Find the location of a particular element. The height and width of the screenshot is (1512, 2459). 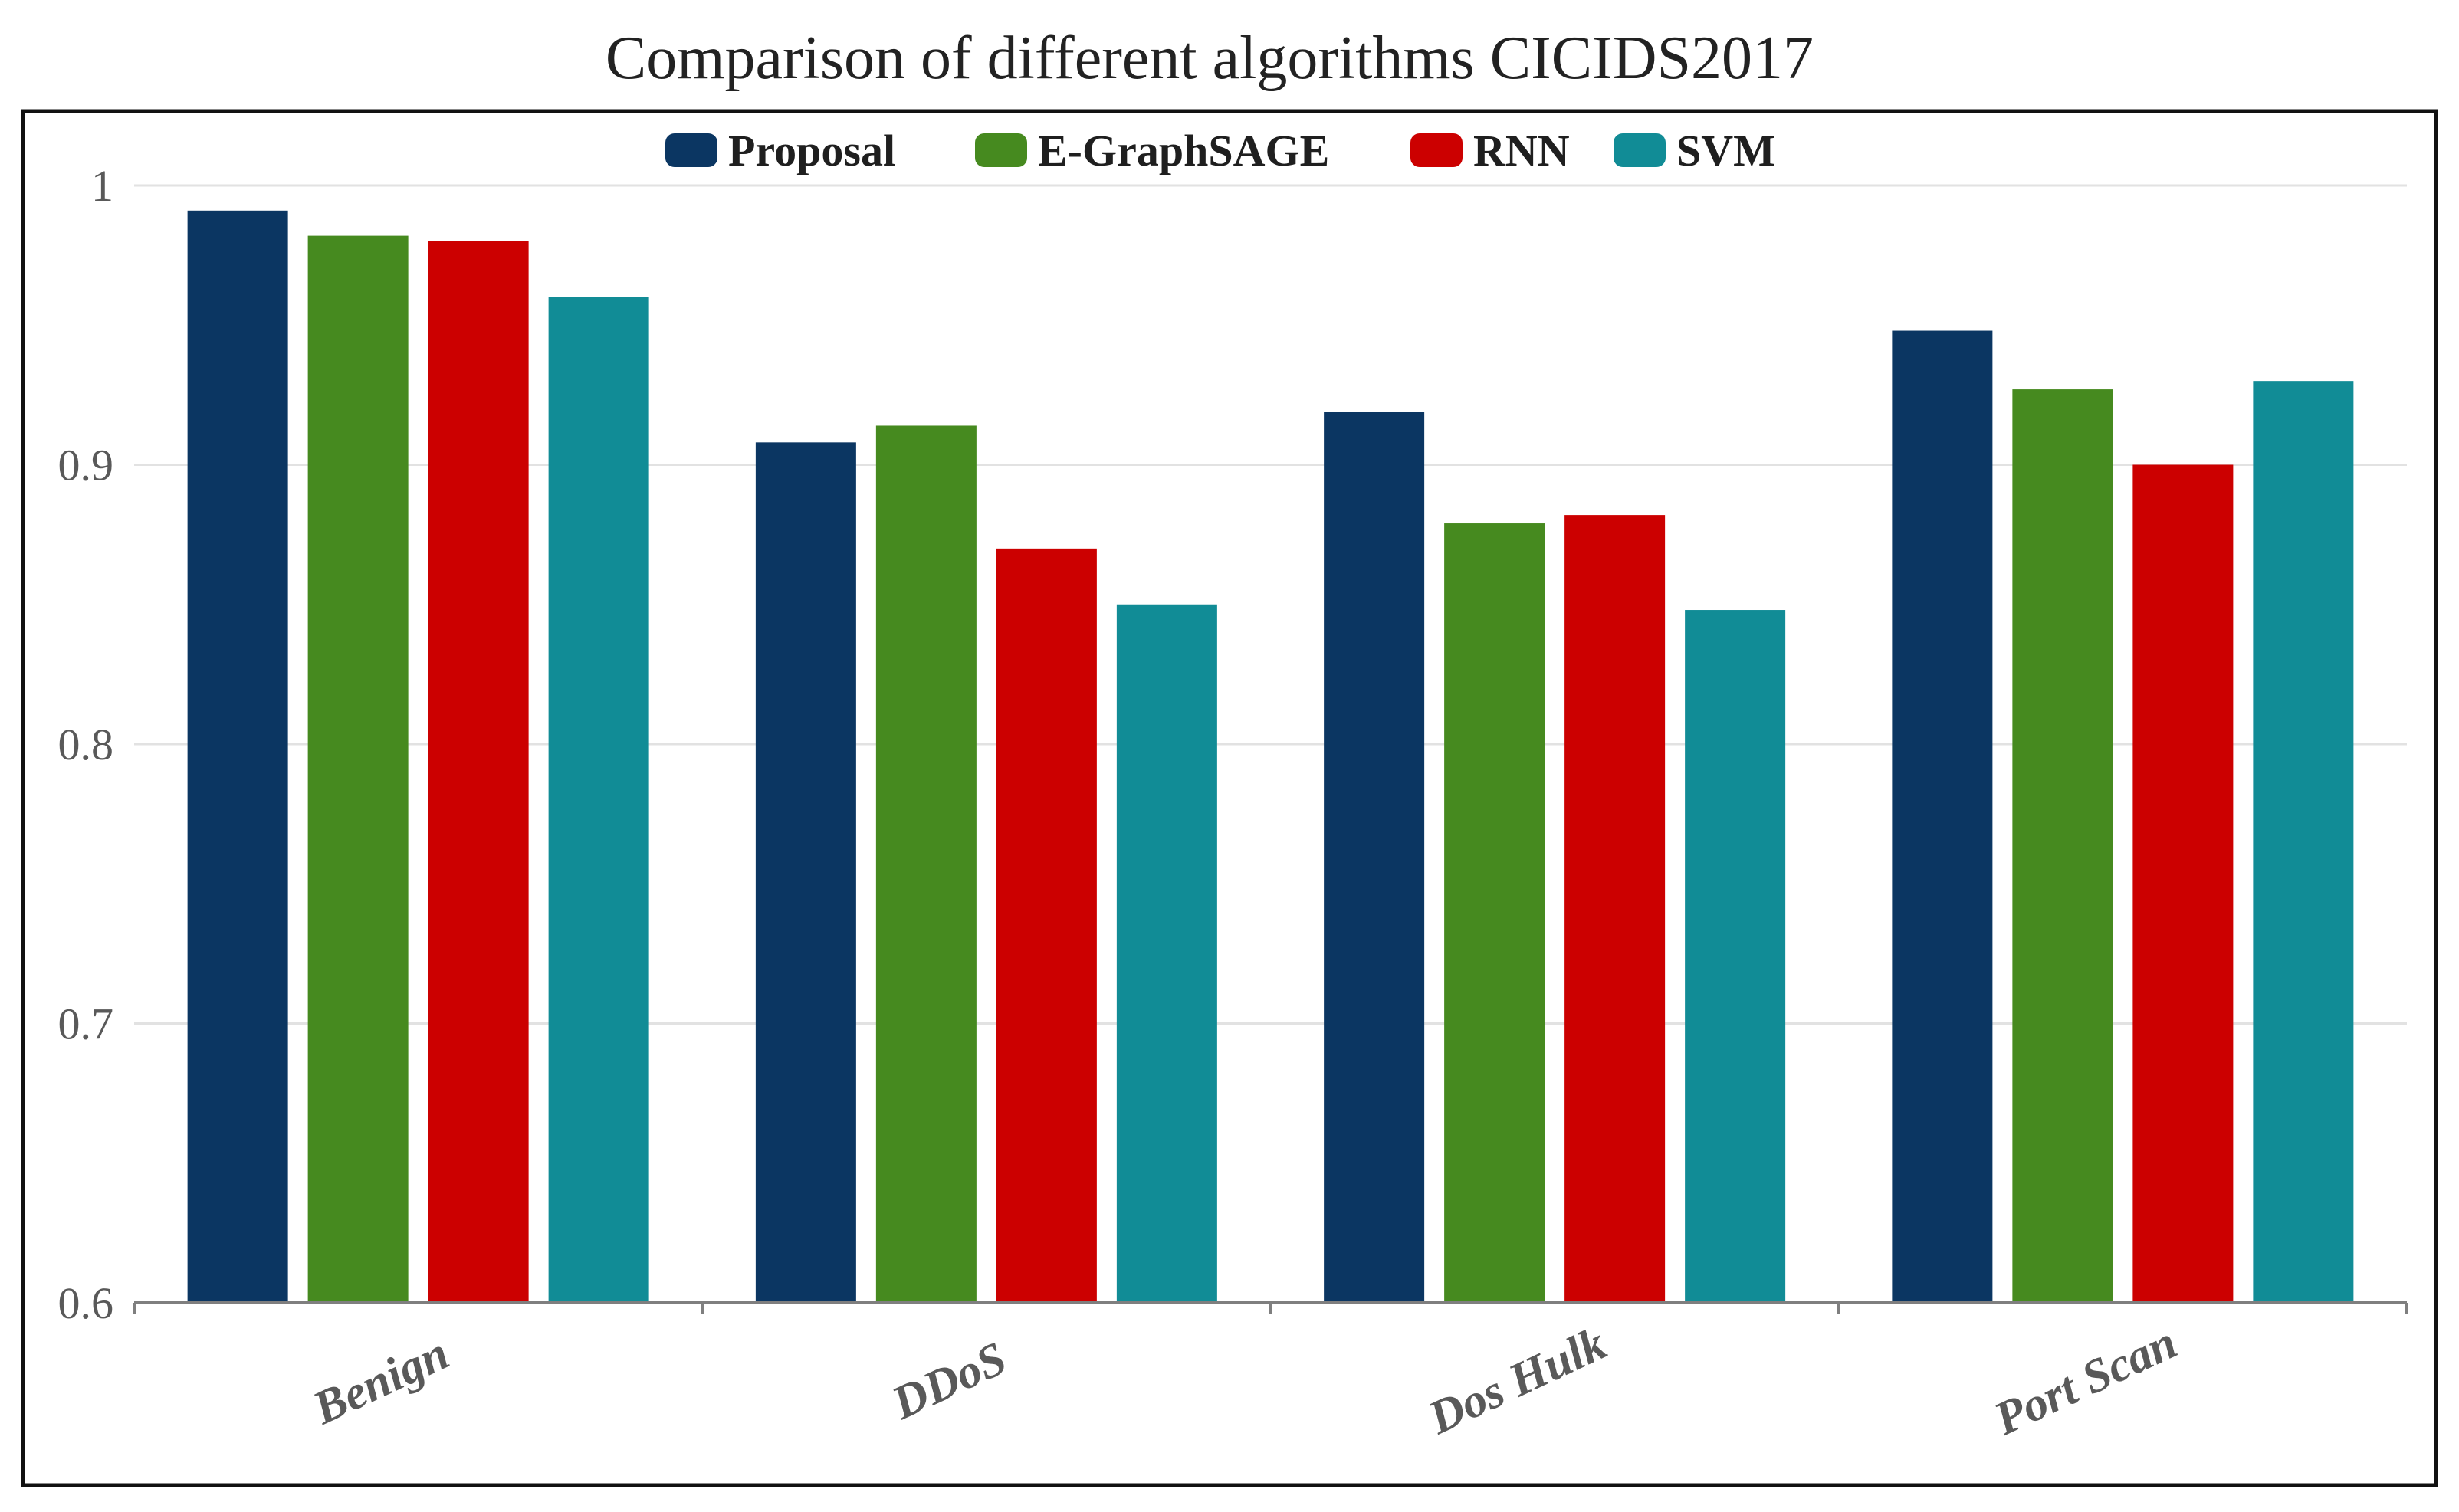

y-tick-labels: 0.6 0.7 0.8 0.9 1 is located at coordinates (86, 744).